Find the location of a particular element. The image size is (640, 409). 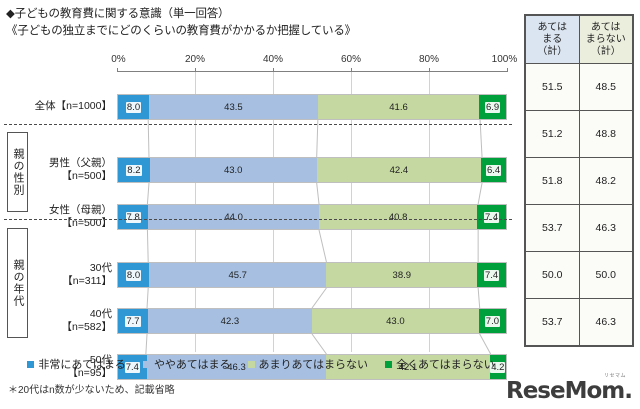

bar-value-label: 42.1 is located at coordinates (408, 367).